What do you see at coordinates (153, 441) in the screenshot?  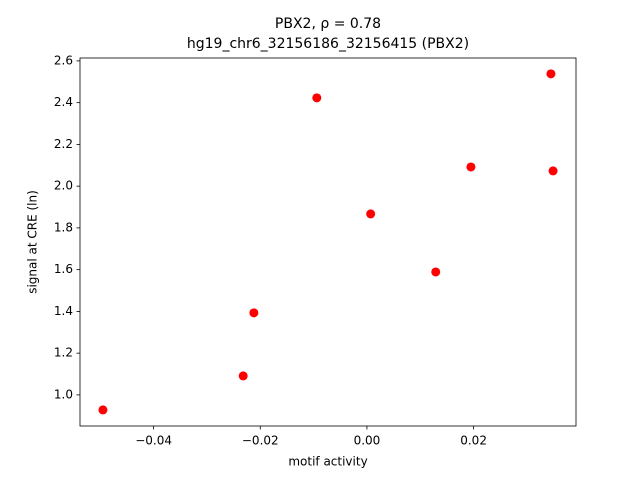 I see `x-tick-label: −0.04` at bounding box center [153, 441].